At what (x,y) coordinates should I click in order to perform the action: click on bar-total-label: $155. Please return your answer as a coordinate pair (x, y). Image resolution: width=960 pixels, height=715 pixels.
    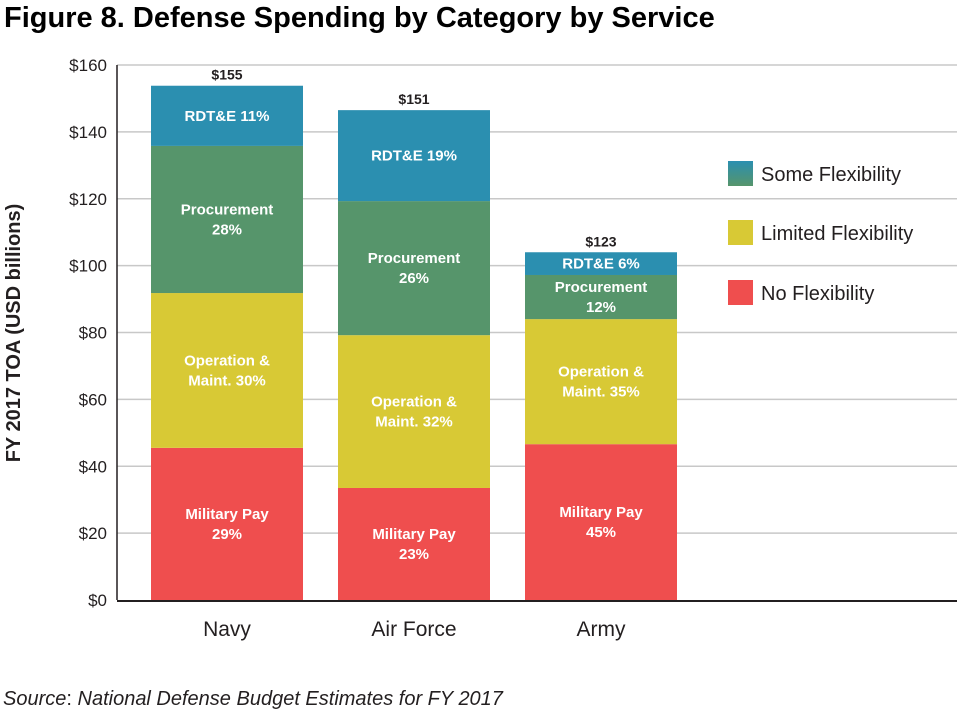
    Looking at the image, I should click on (226, 75).